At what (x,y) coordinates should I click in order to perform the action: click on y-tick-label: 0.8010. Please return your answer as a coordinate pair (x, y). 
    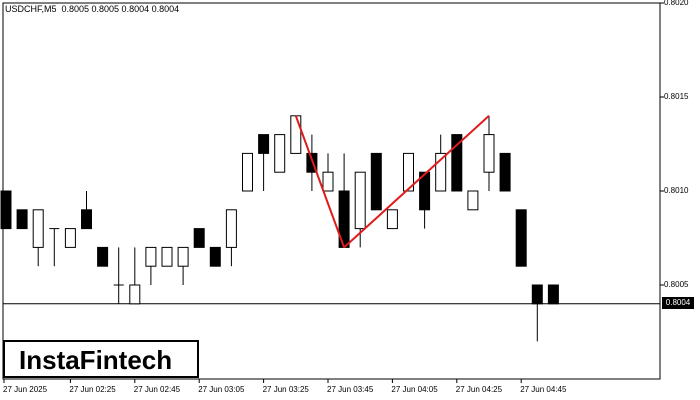
    Looking at the image, I should click on (676, 190).